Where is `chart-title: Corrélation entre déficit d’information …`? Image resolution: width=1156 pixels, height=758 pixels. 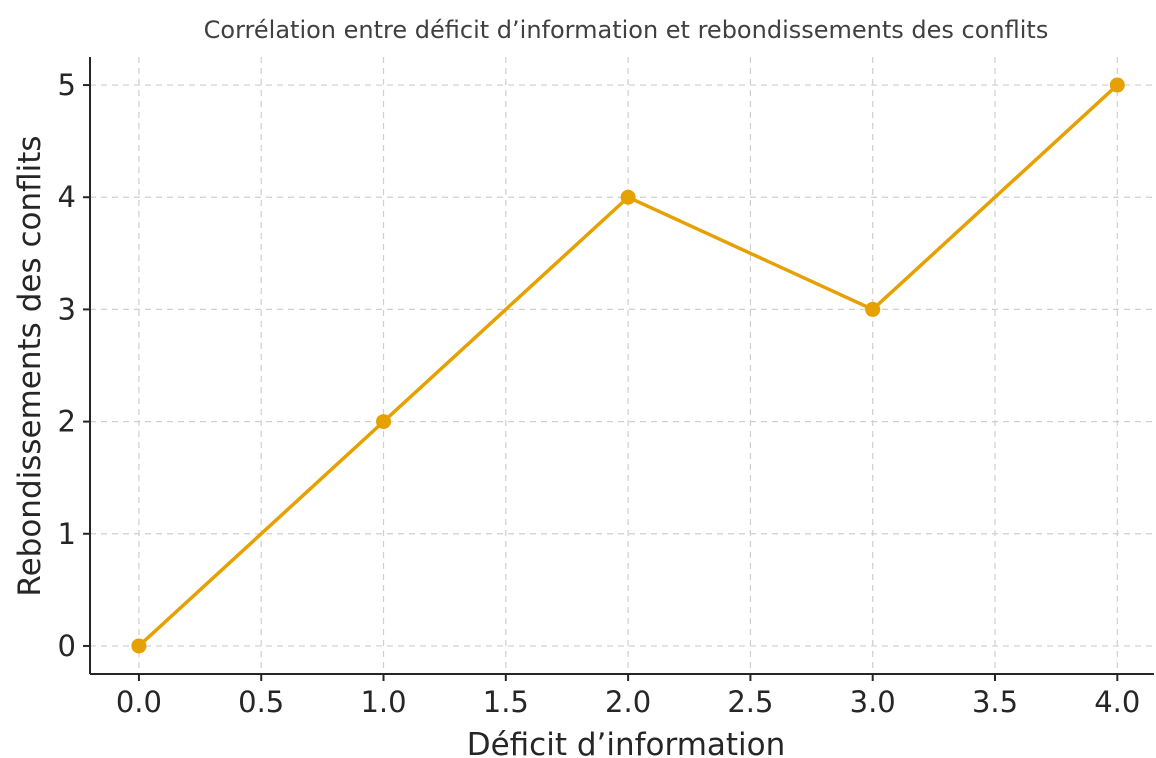
chart-title: Corrélation entre déficit d’information … is located at coordinates (626, 30).